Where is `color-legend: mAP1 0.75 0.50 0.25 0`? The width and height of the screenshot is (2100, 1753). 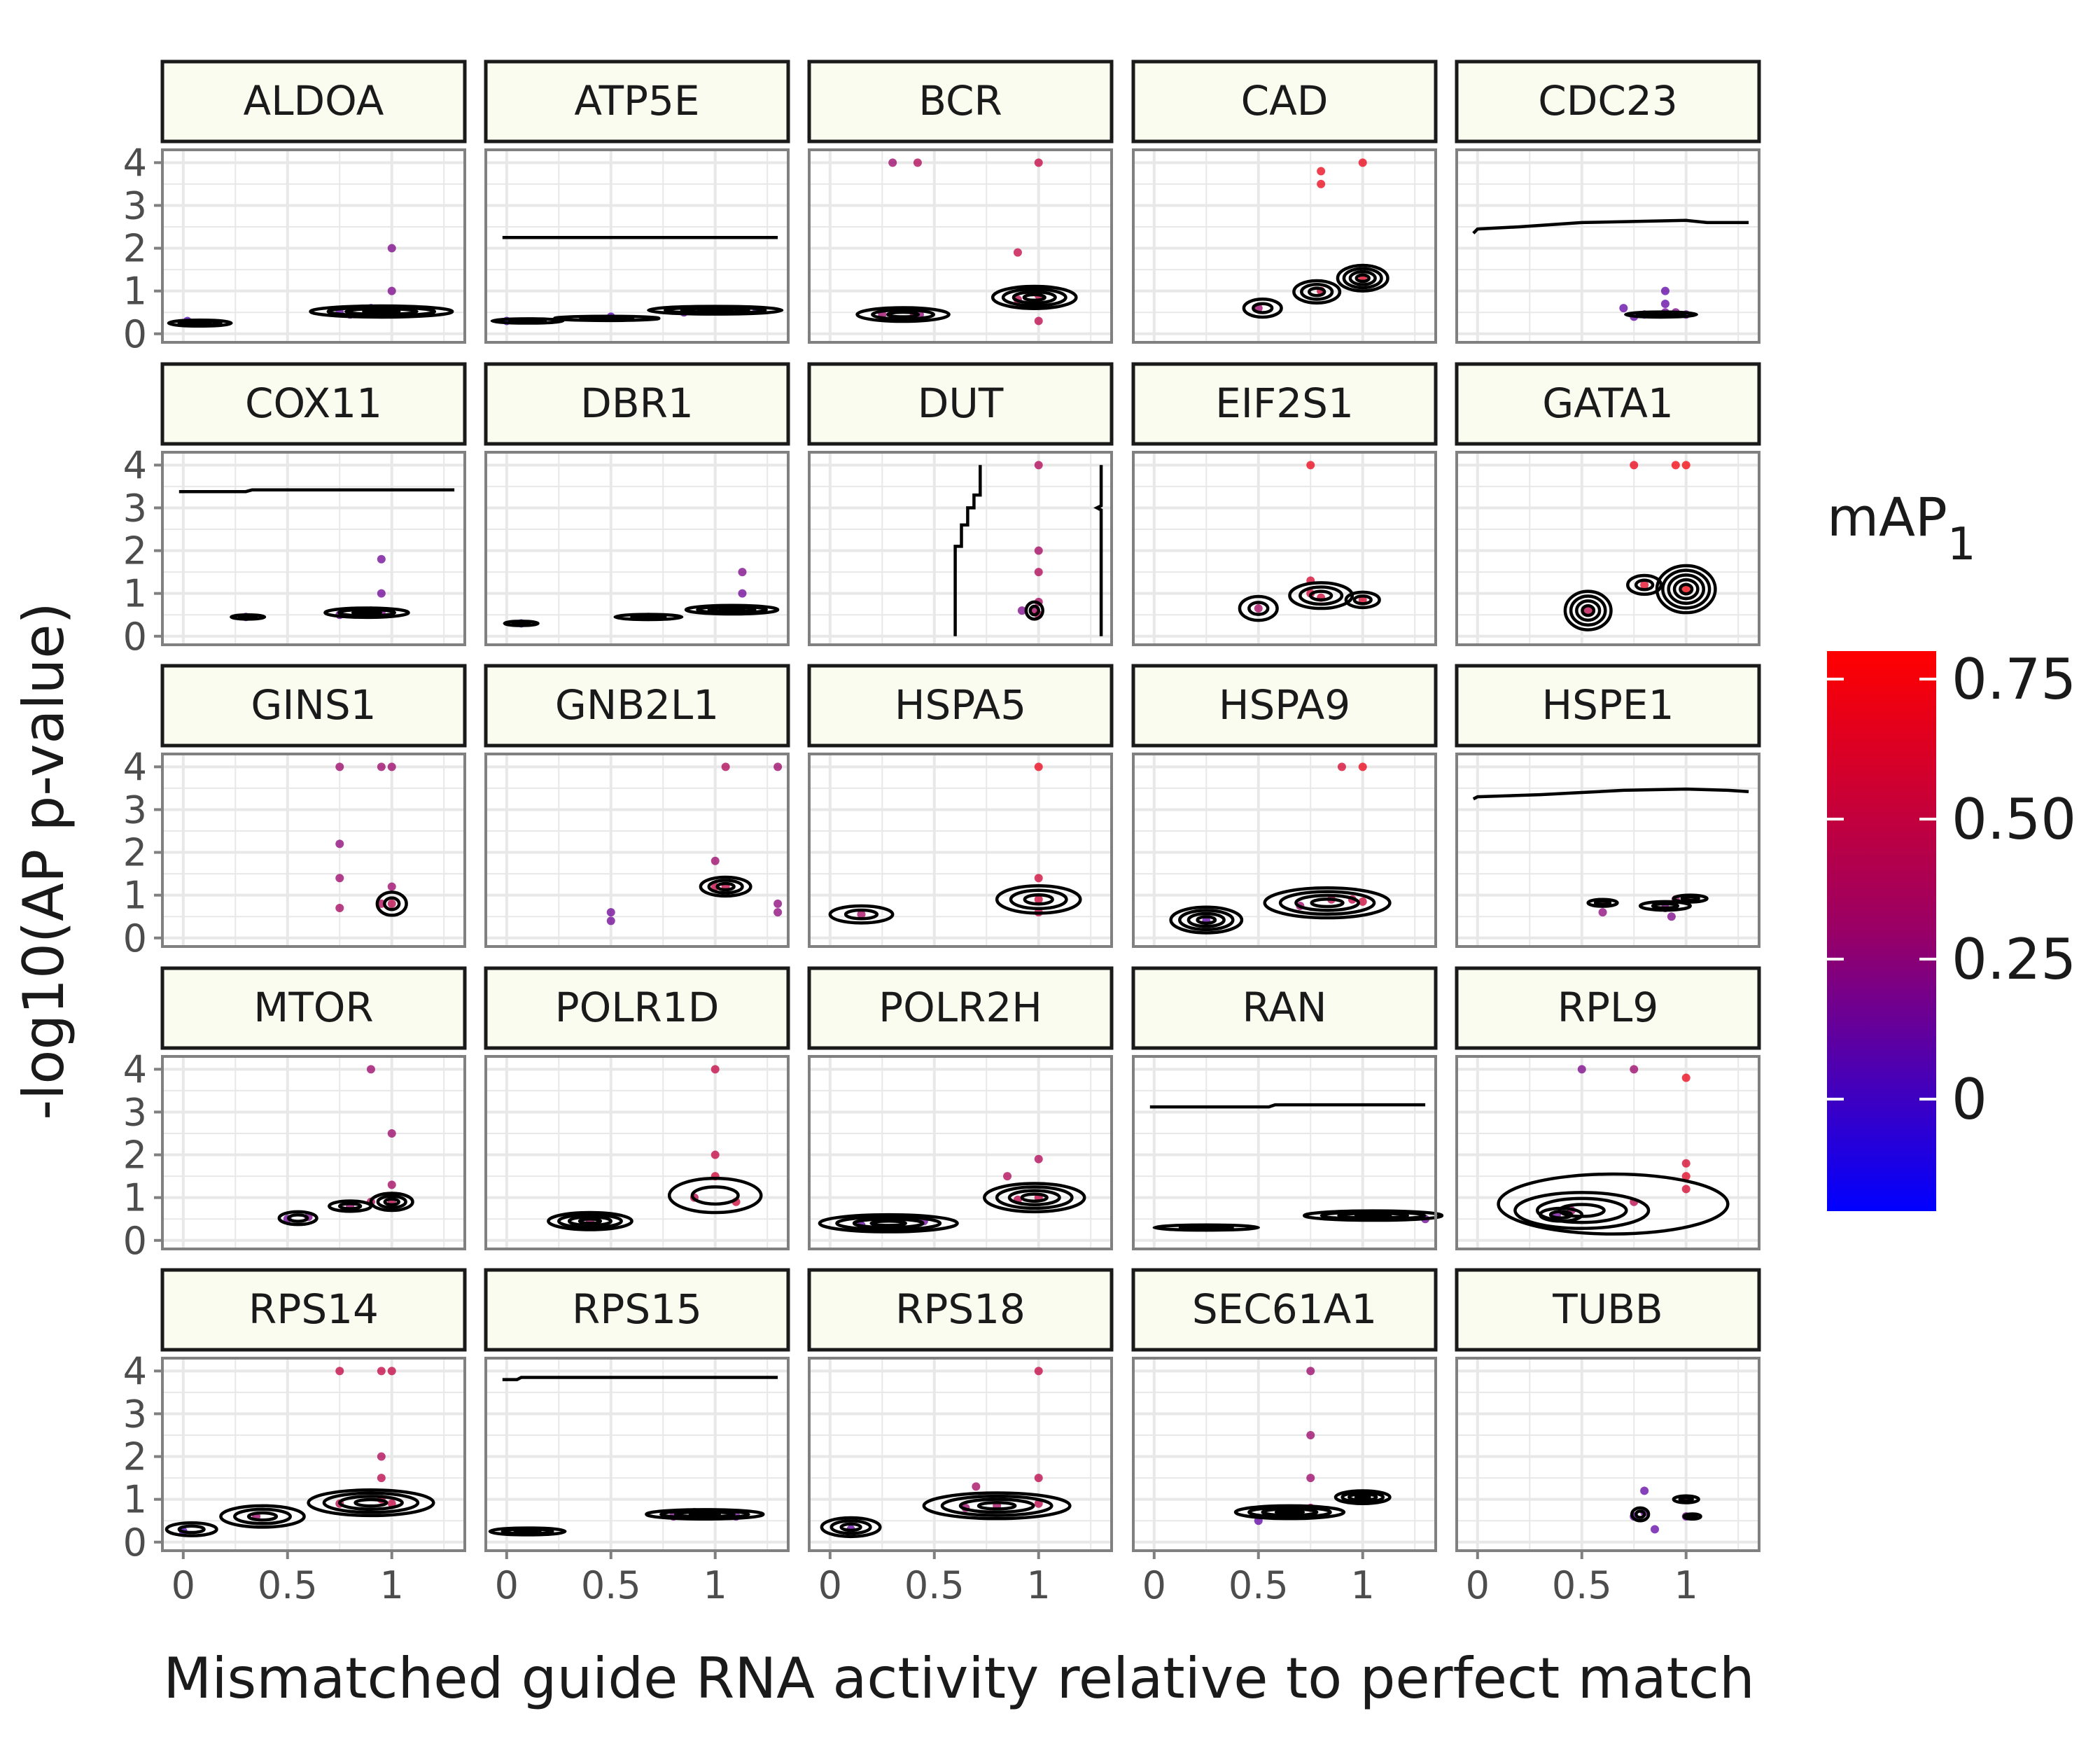 color-legend: mAP1 0.75 0.50 0.25 0 is located at coordinates (1951, 848).